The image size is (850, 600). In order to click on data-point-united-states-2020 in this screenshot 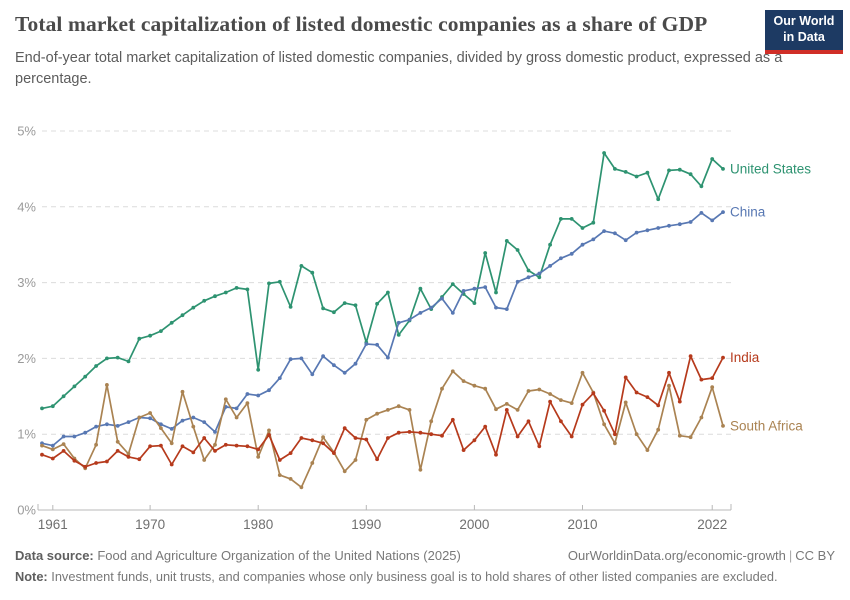, I will do `click(690, 174)`.